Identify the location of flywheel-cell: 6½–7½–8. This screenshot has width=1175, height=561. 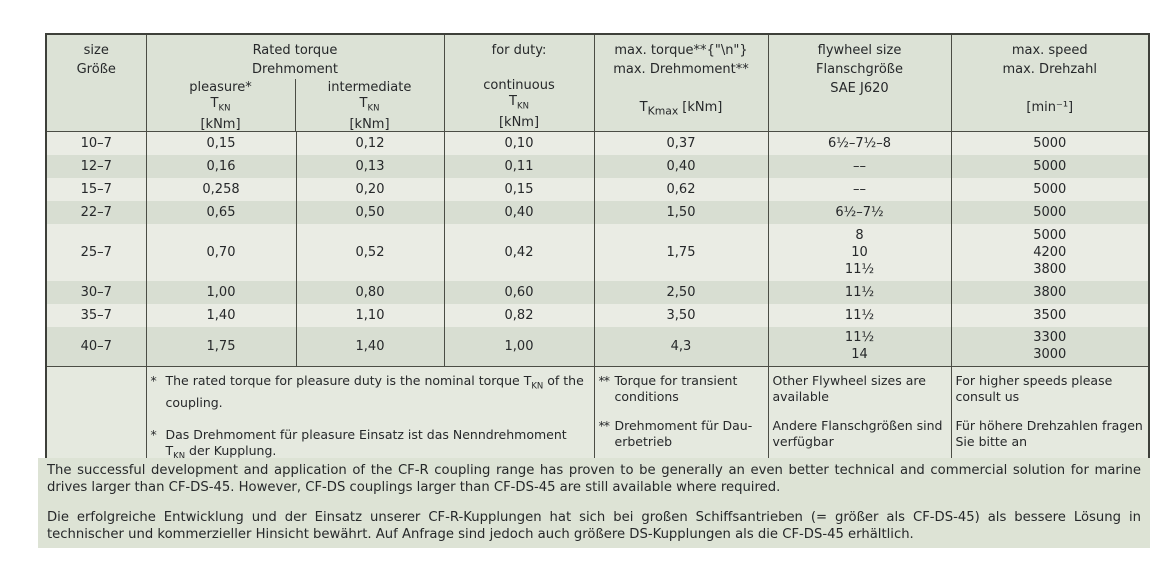
(859, 143).